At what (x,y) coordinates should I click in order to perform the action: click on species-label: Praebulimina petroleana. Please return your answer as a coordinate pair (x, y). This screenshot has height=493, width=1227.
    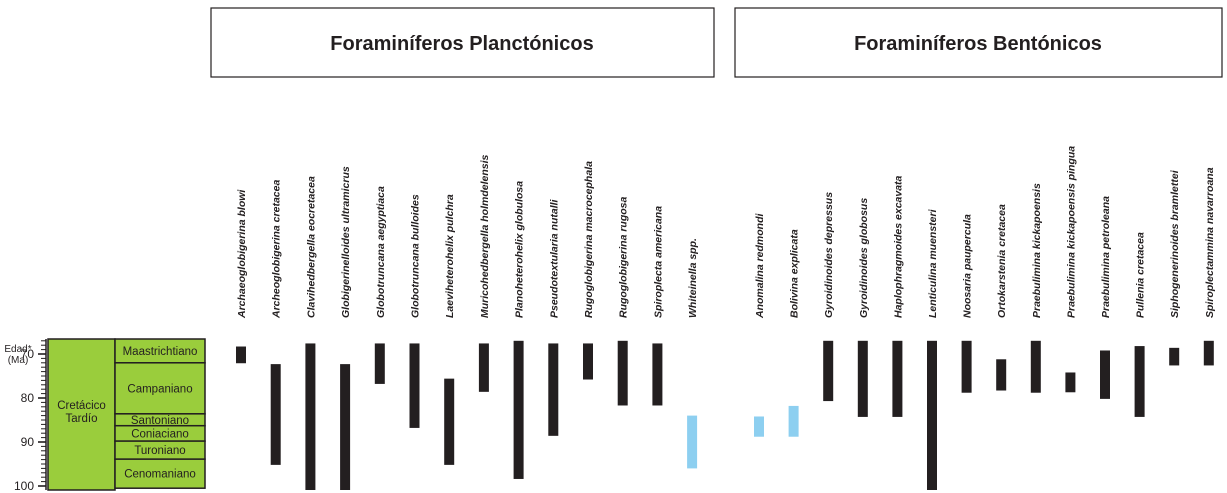
    Looking at the image, I should click on (1106, 257).